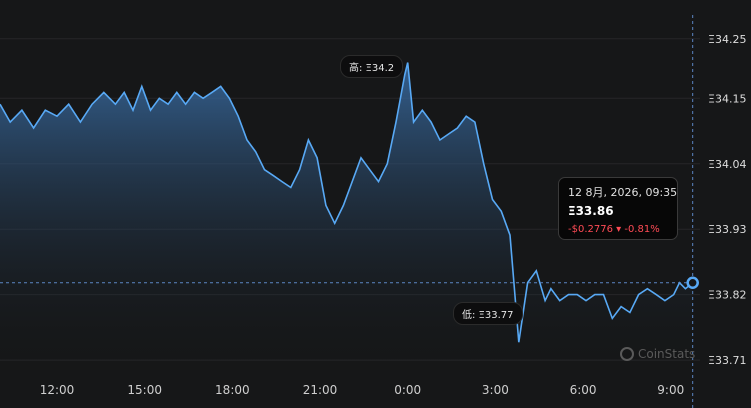 The height and width of the screenshot is (408, 751). Describe the element at coordinates (727, 200) in the screenshot. I see `y-axis: Ξ34.25 Ξ34.15 Ξ34.04 Ξ33.93 Ξ33.82 Ξ33.71` at that location.